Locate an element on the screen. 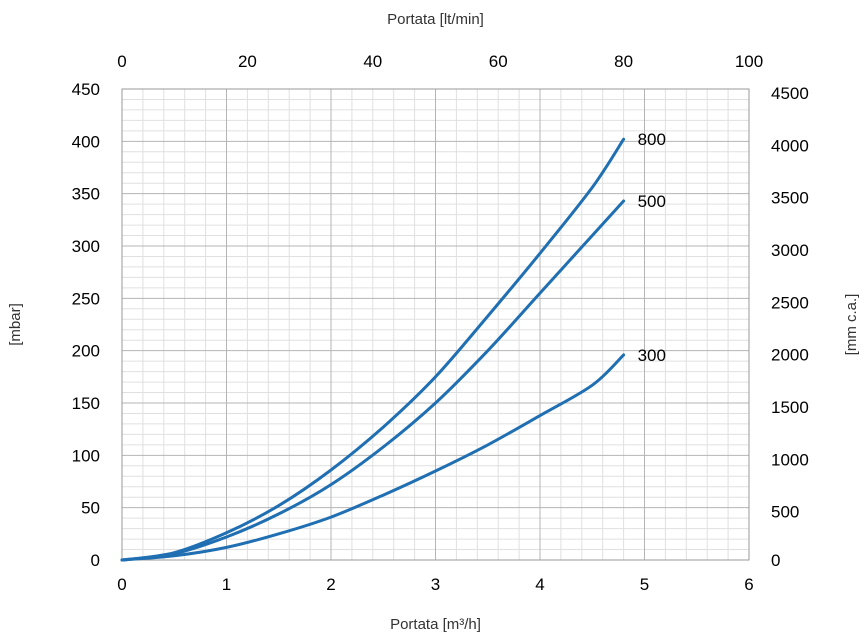 The width and height of the screenshot is (865, 635). right-tick-label: 0 is located at coordinates (775, 560).